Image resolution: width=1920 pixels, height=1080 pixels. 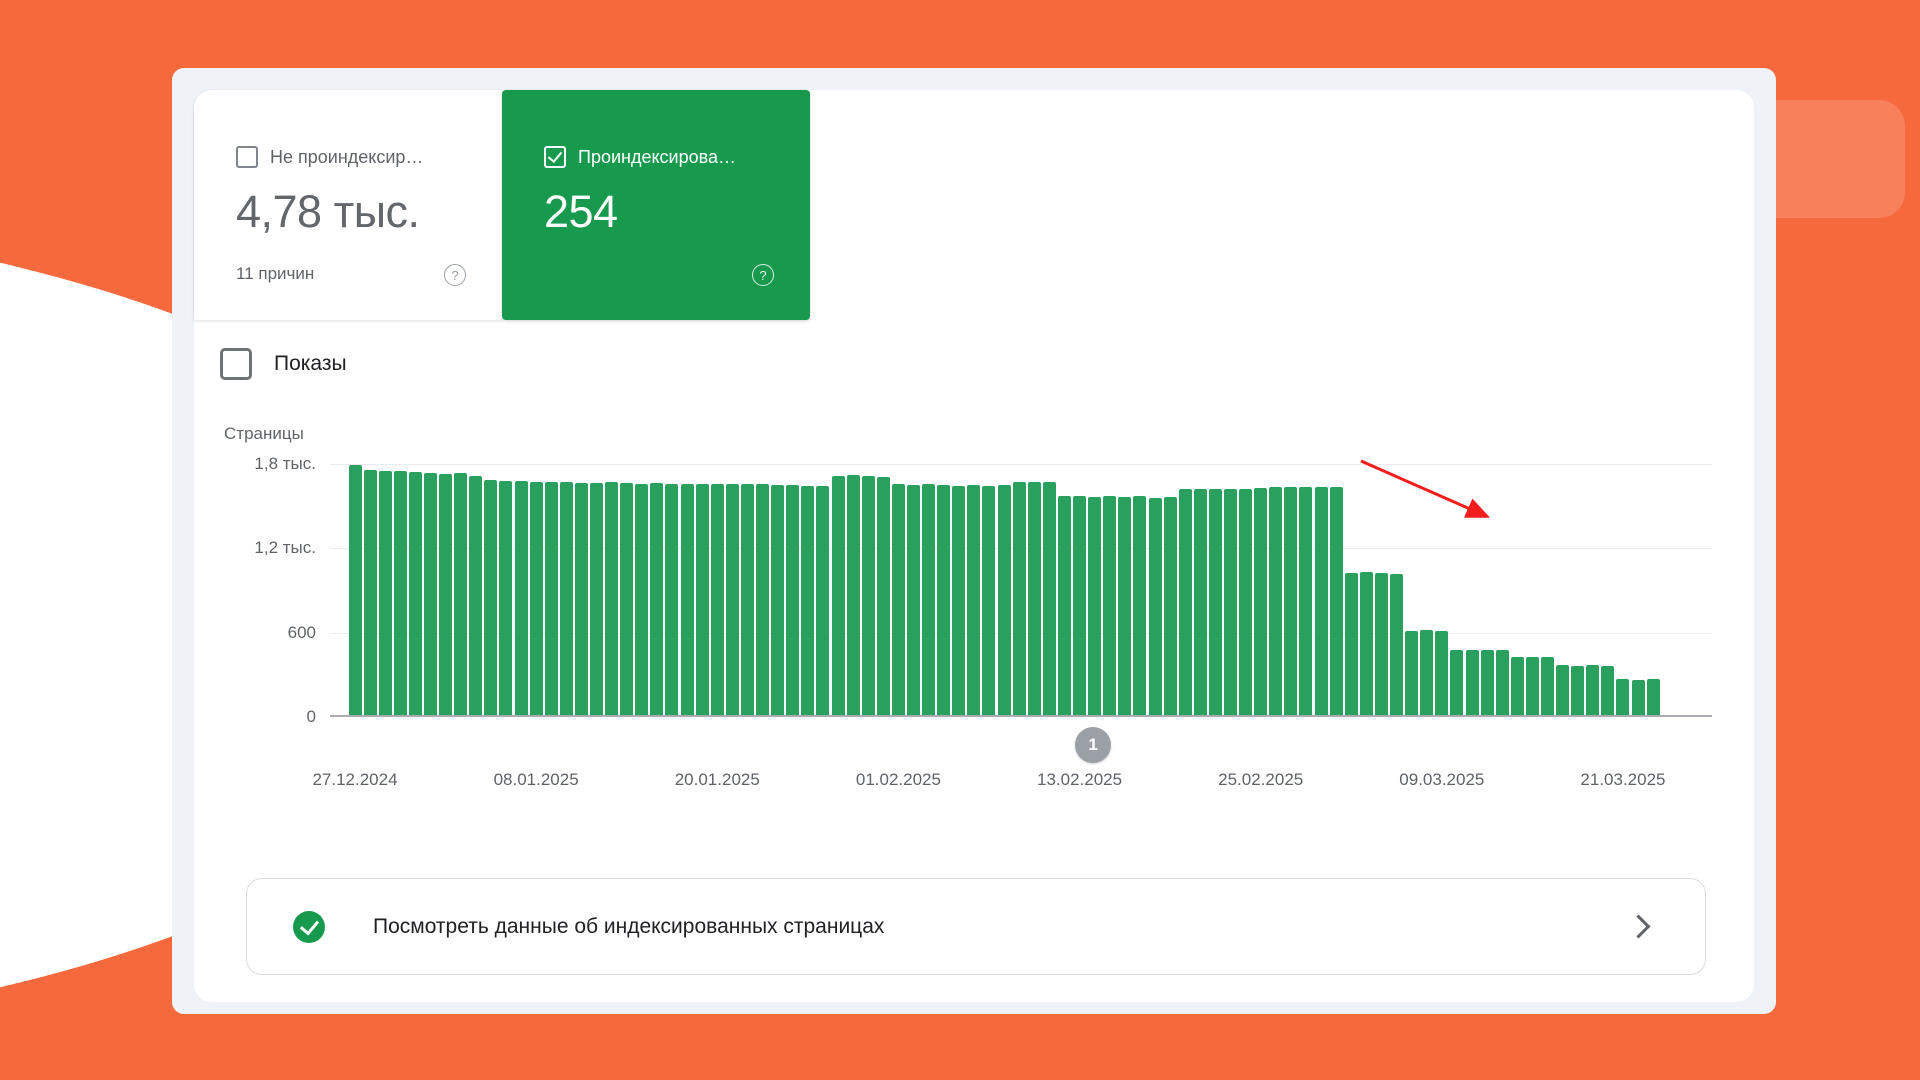 What do you see at coordinates (1093, 745) in the screenshot?
I see `timeline-marker-badge: 1` at bounding box center [1093, 745].